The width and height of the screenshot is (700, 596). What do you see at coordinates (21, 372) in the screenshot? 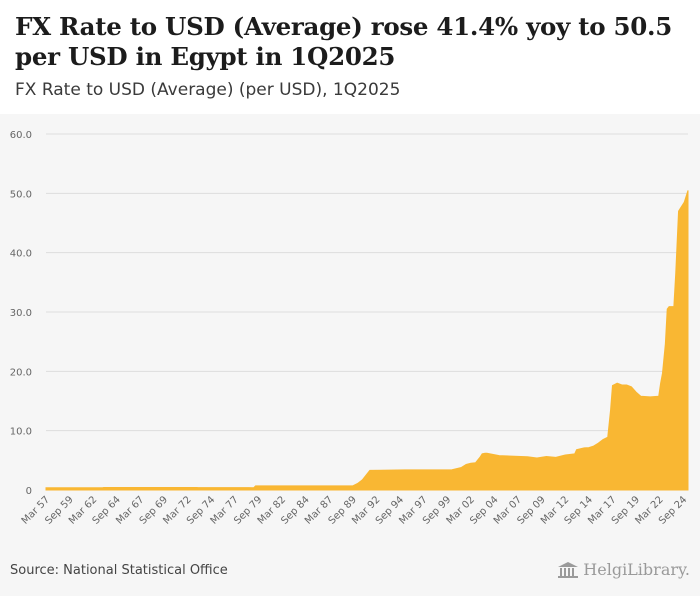
I see `y-tick-label: 20.0` at bounding box center [21, 372].